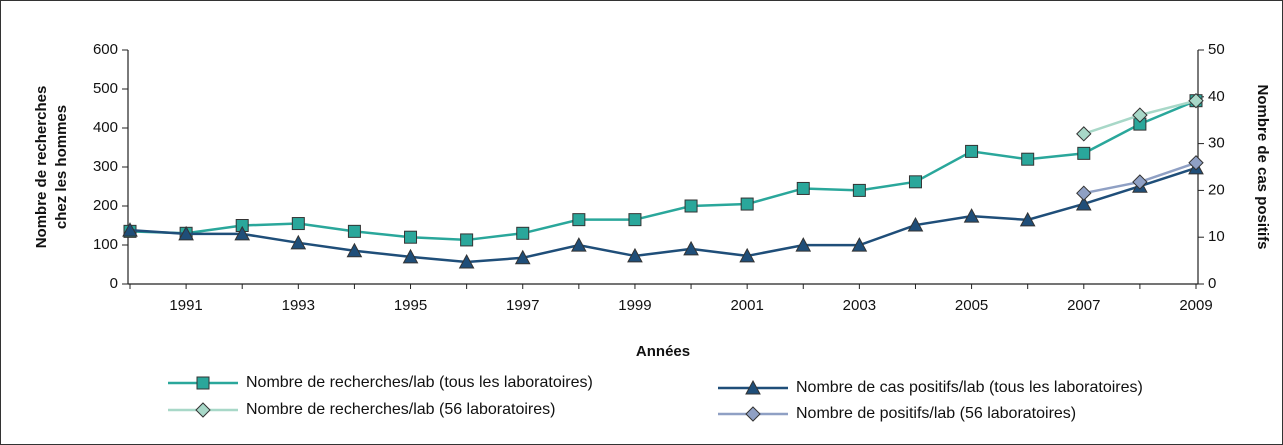 This screenshot has width=1283, height=445. What do you see at coordinates (41, 167) in the screenshot?
I see `y-axis-label: Nombre de recherches` at bounding box center [41, 167].